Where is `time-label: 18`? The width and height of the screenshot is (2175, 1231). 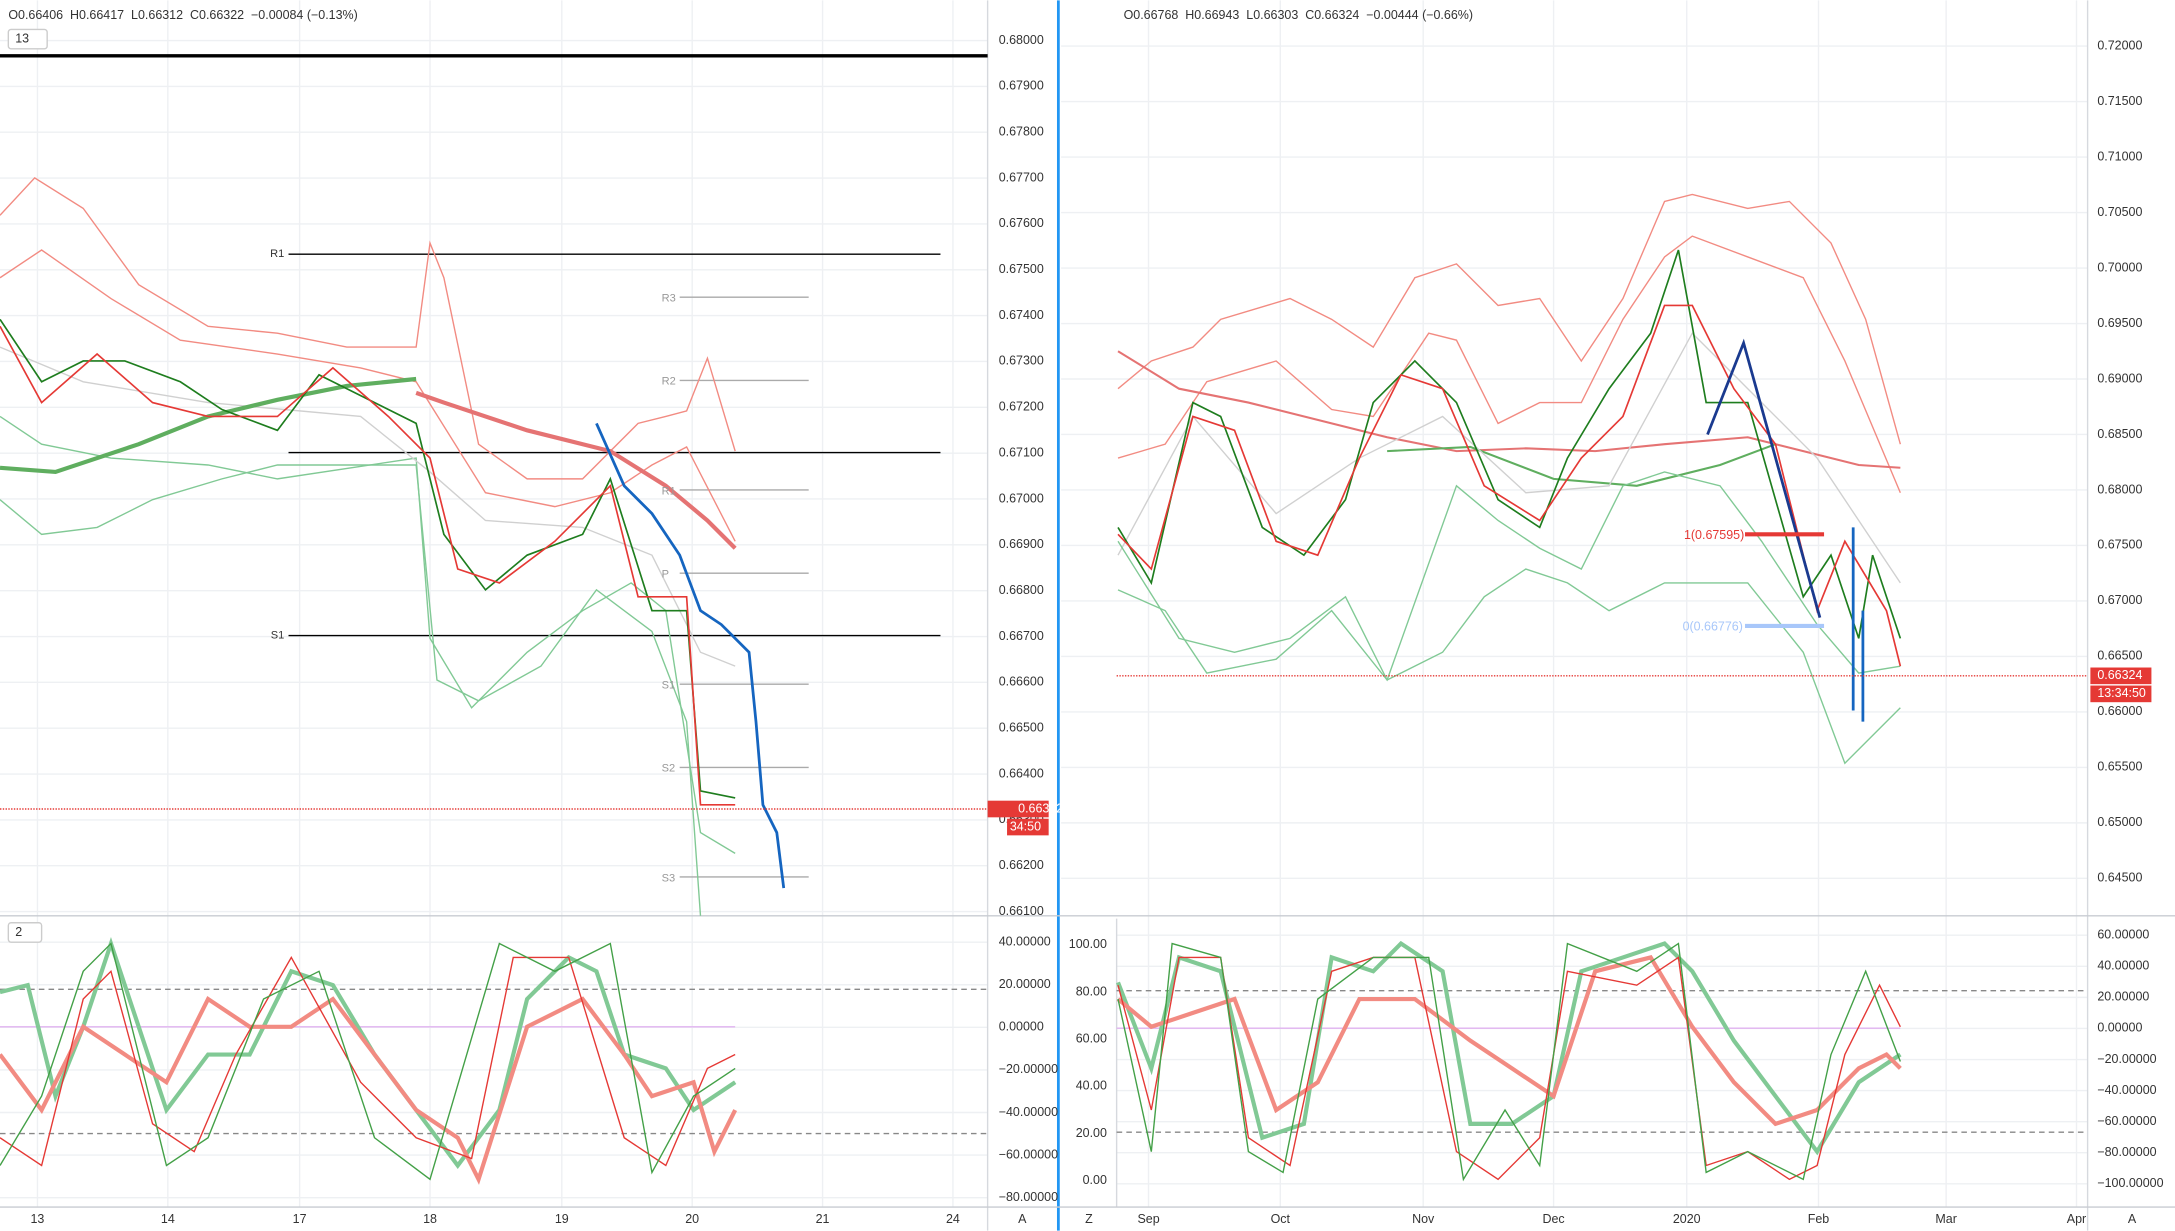
time-label: 18 is located at coordinates (430, 1219).